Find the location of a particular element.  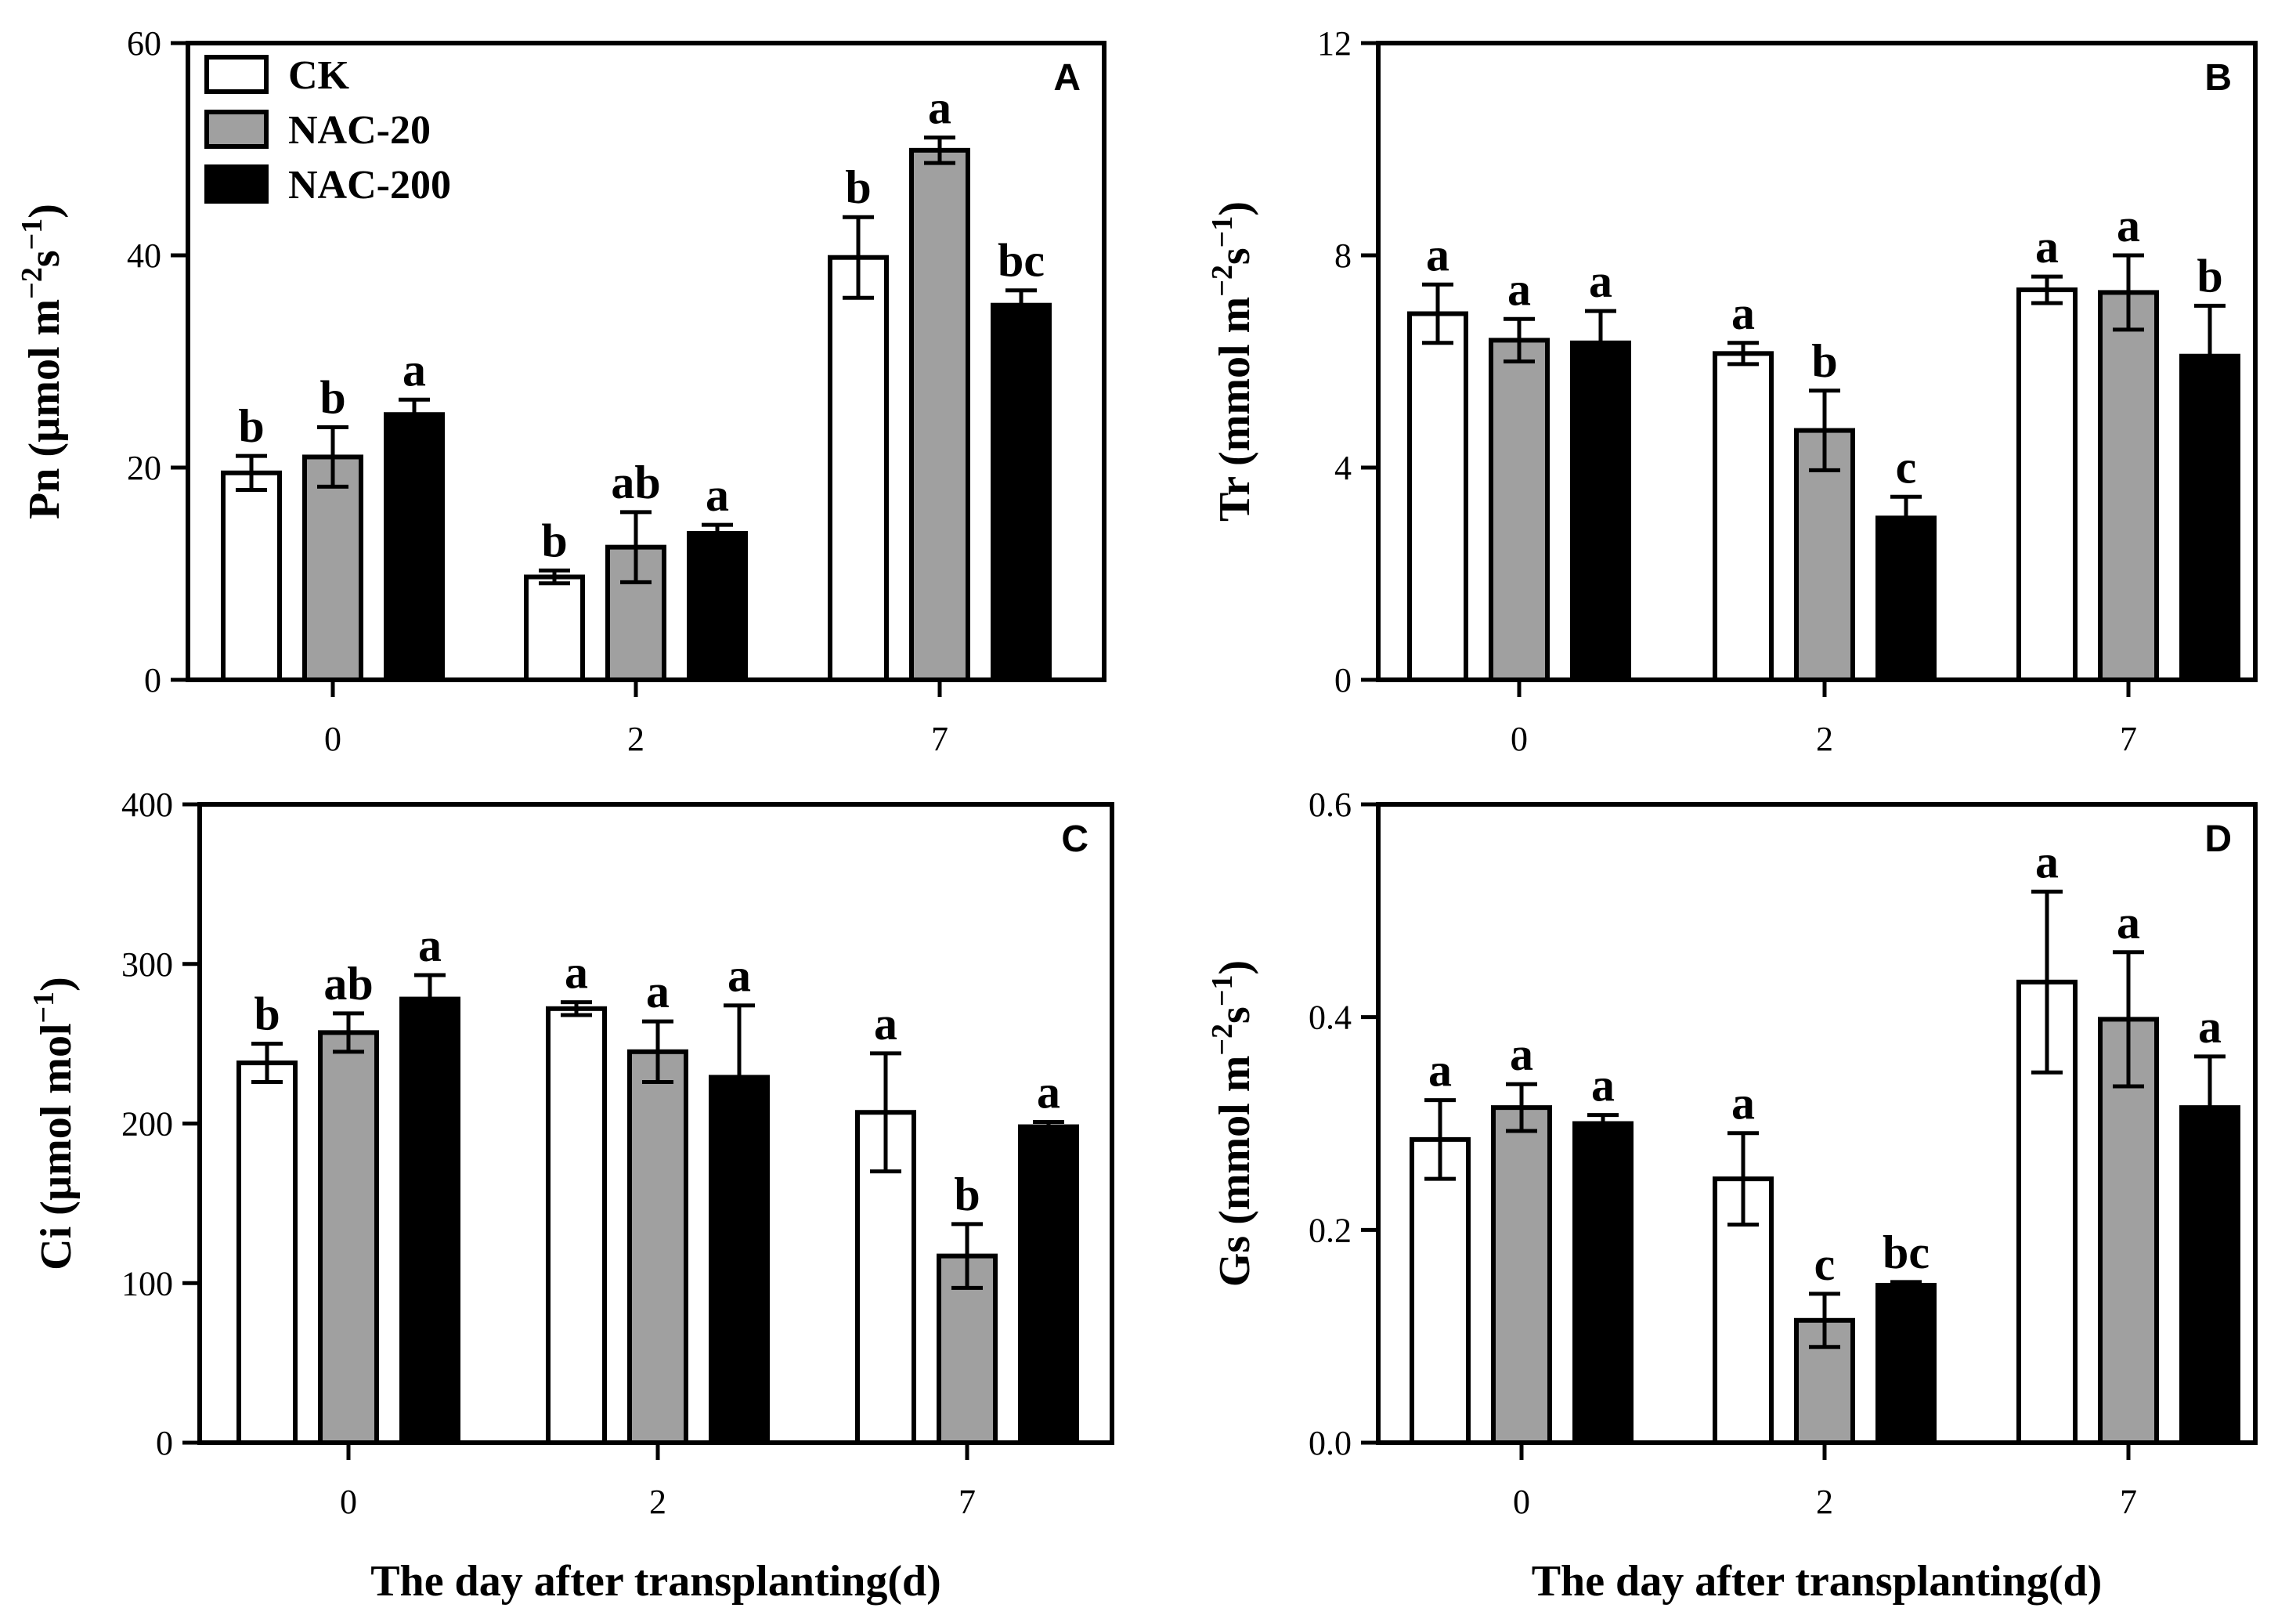

legend-label-nac-200: NAC-200 is located at coordinates (369, 185).